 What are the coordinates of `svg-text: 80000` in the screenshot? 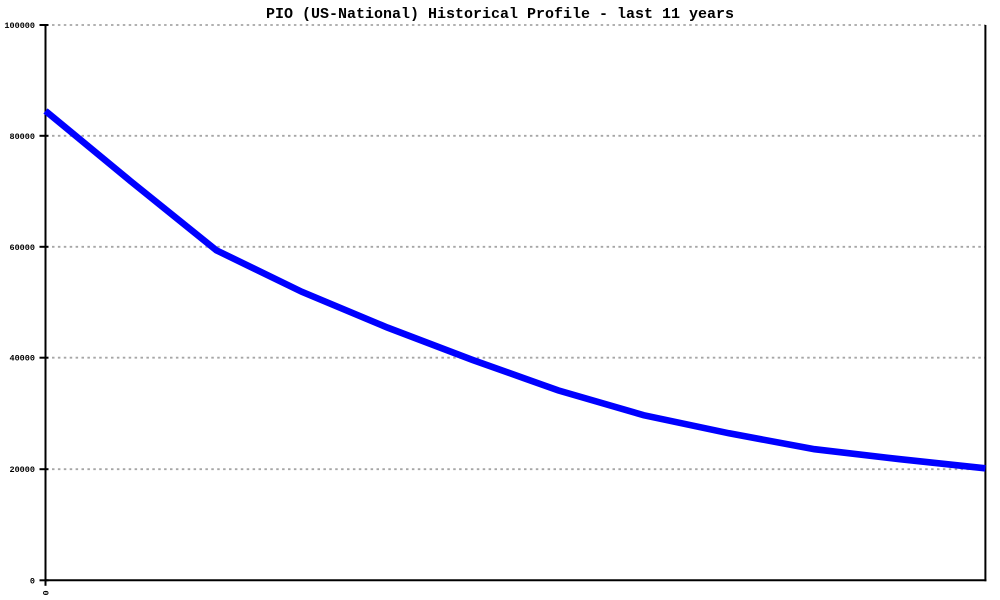 It's located at (22, 137).